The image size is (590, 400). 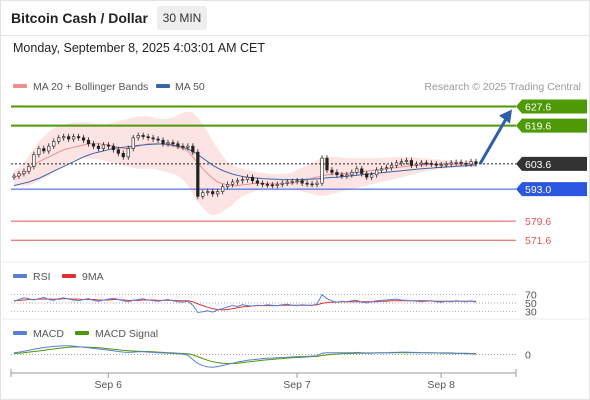 I want to click on pivot-level-value: 603.6, so click(x=538, y=165).